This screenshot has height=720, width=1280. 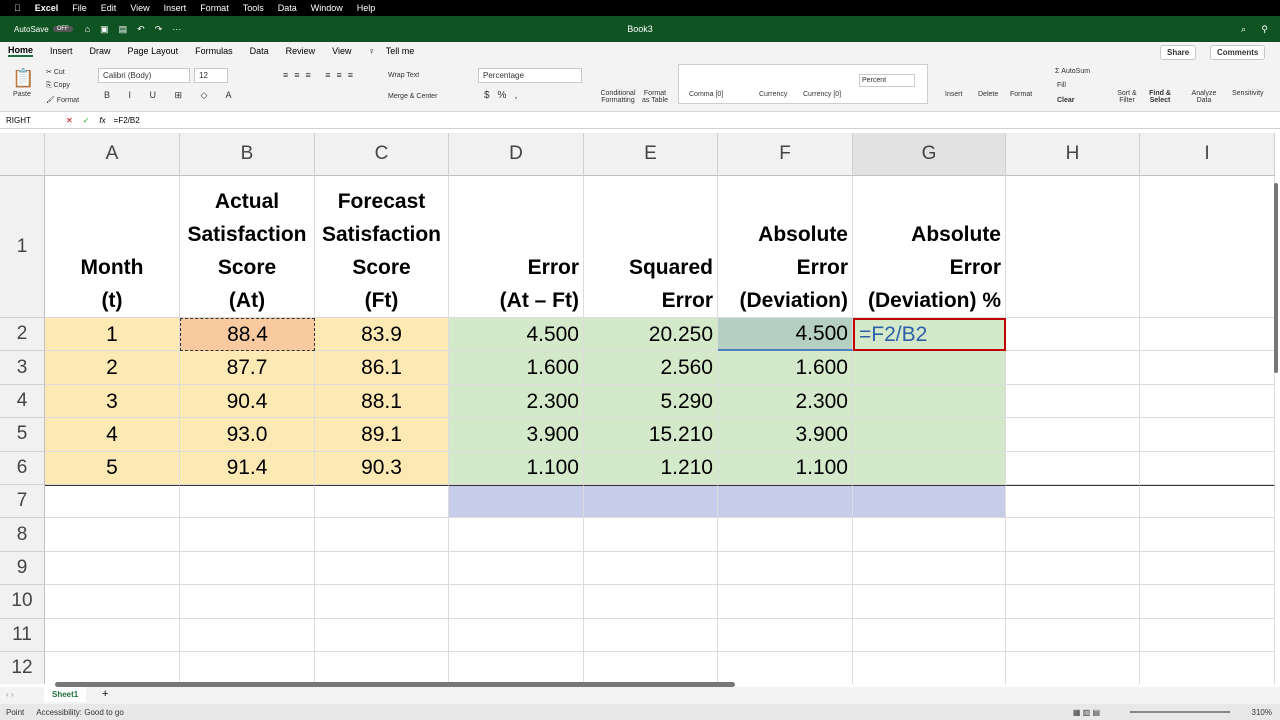 What do you see at coordinates (758, 79) in the screenshot?
I see `style-accent5: Accent5` at bounding box center [758, 79].